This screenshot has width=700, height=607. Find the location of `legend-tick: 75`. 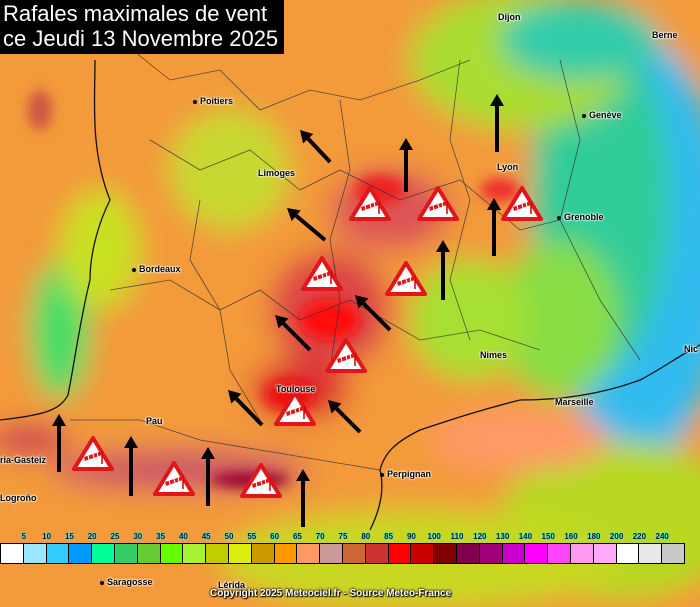

legend-tick: 75 is located at coordinates (343, 536).